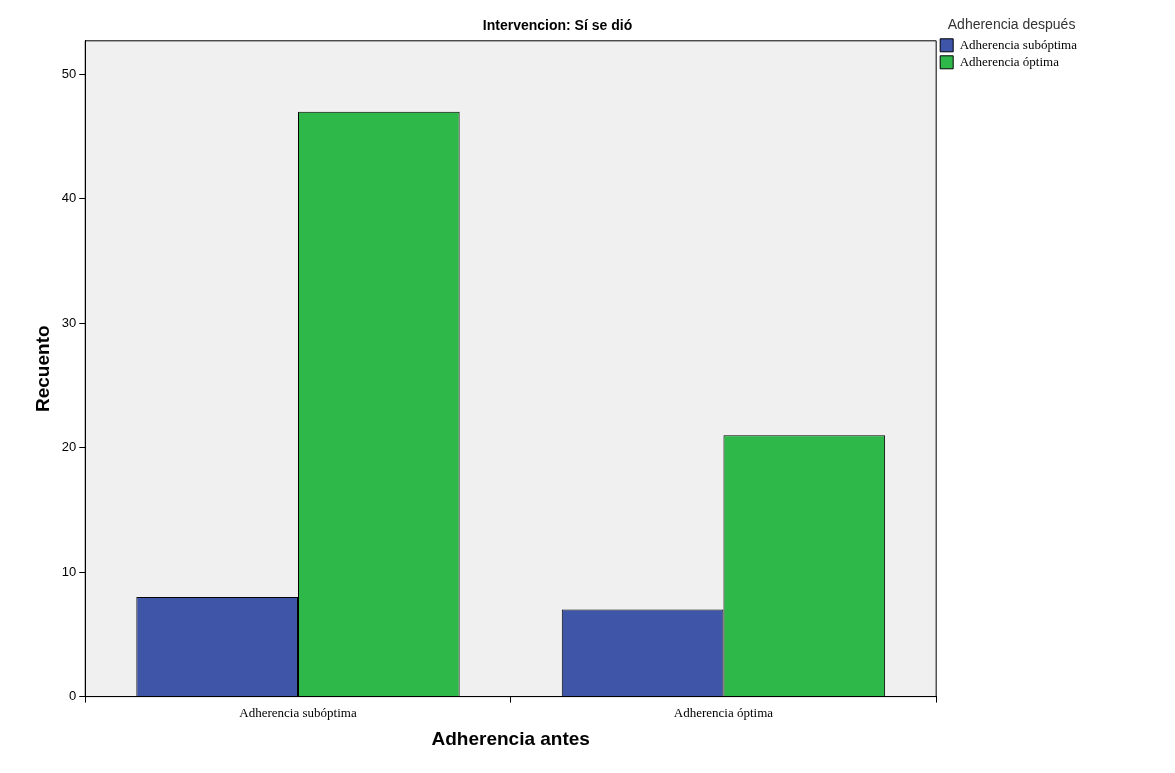 Image resolution: width=1175 pixels, height=773 pixels. Describe the element at coordinates (73, 696) in the screenshot. I see `y-tick-label: 0` at that location.